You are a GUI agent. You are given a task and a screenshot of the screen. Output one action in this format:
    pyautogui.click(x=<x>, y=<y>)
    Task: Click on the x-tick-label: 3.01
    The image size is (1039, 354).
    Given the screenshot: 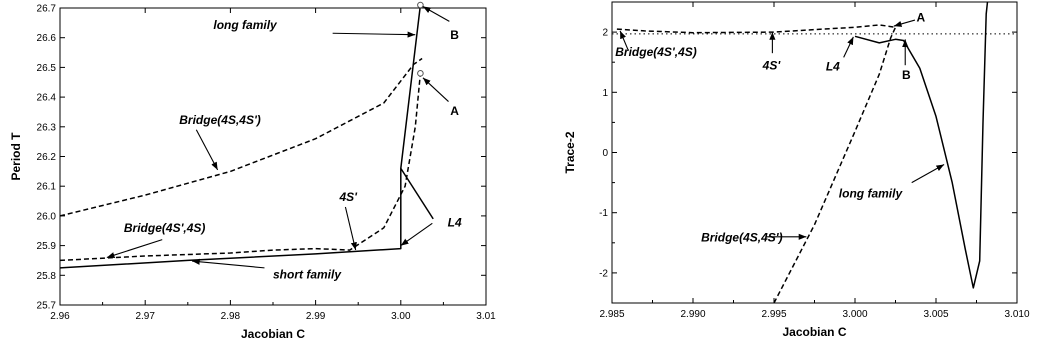 What is the action you would take?
    pyautogui.click(x=486, y=316)
    